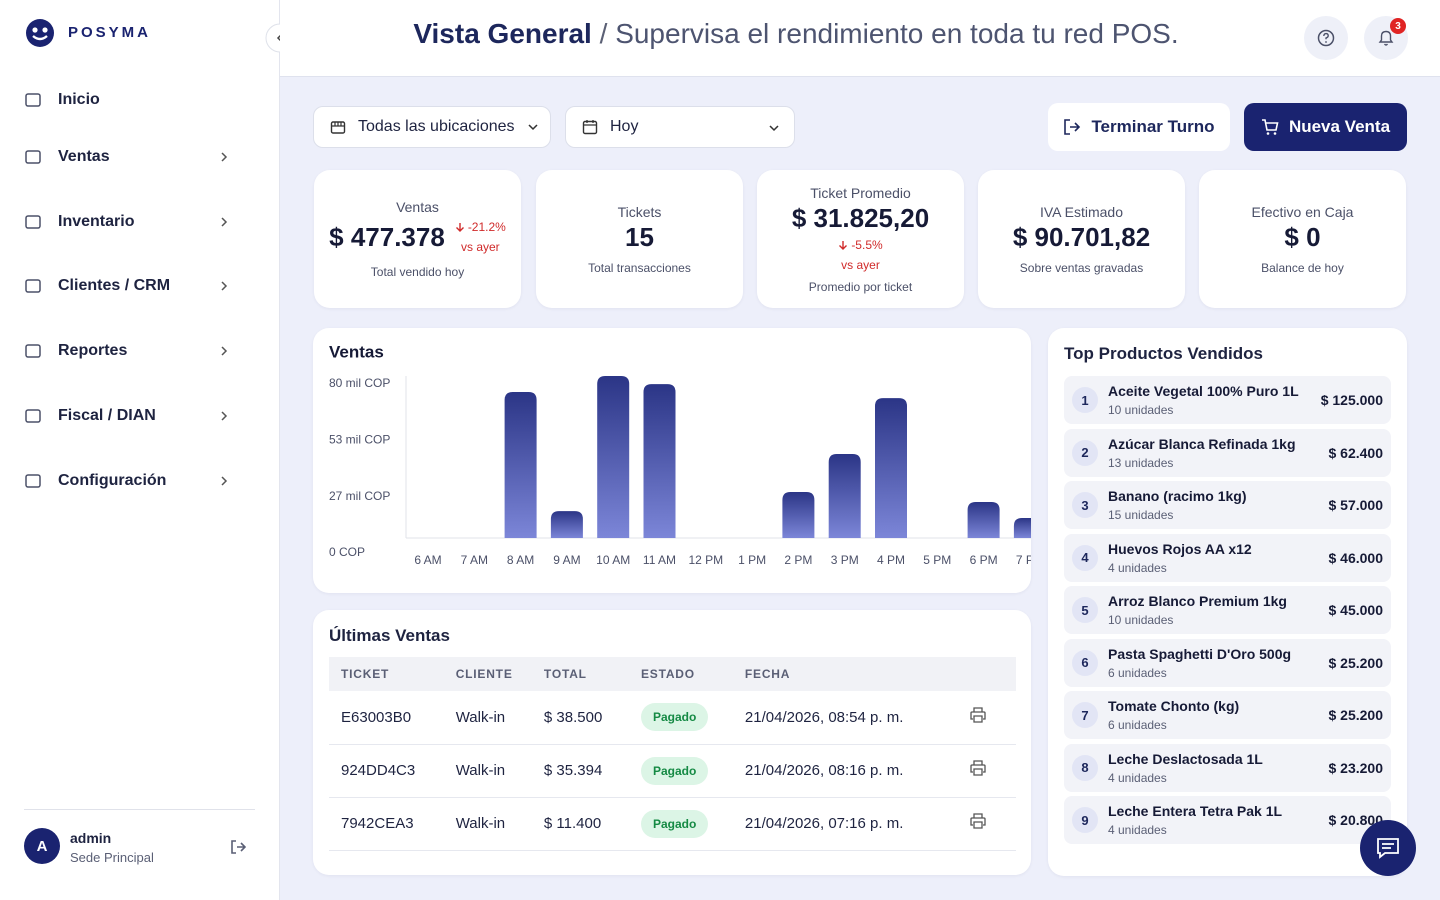  What do you see at coordinates (1388, 848) in the screenshot?
I see `chat-button` at bounding box center [1388, 848].